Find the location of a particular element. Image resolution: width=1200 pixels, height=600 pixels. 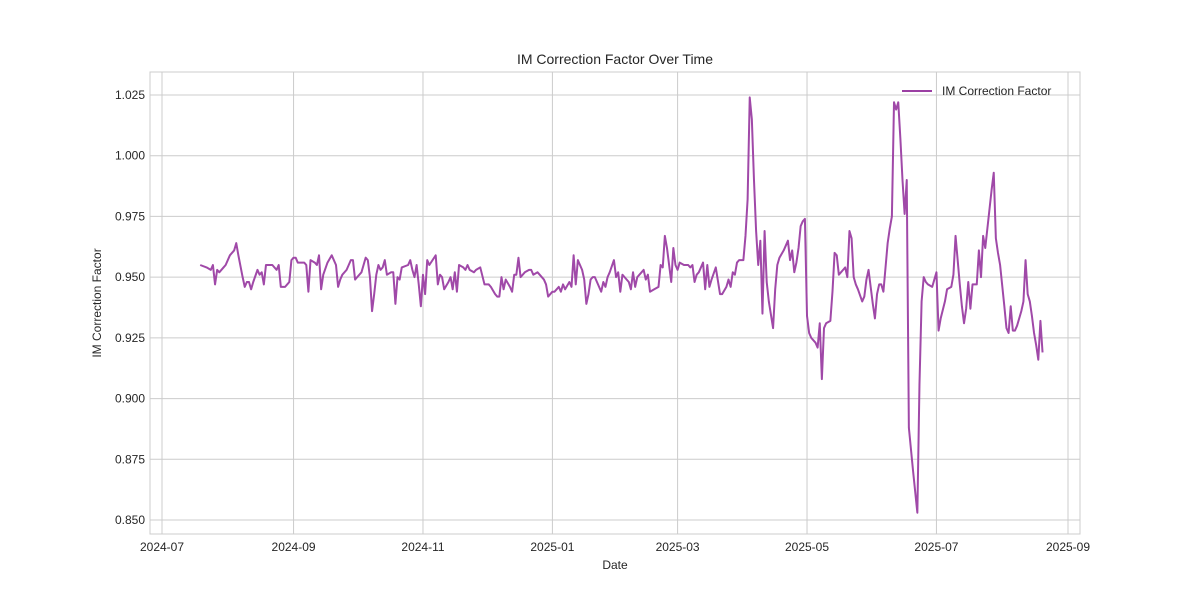

x-tick-label: 2025-03 is located at coordinates (678, 547).